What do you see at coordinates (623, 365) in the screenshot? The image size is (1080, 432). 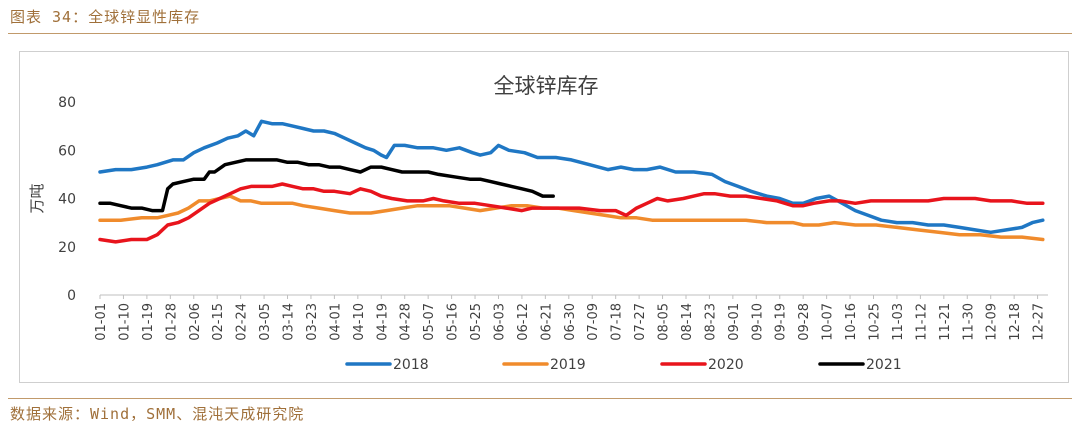 I see `legend: 2018 2019 2020 2021` at bounding box center [623, 365].